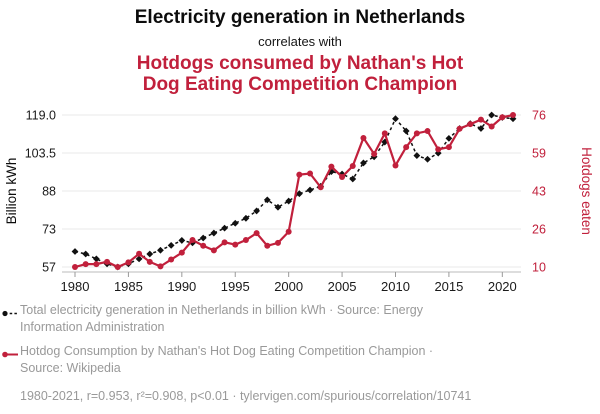  What do you see at coordinates (41, 116) in the screenshot?
I see `left-tick-label: 119.0` at bounding box center [41, 116].